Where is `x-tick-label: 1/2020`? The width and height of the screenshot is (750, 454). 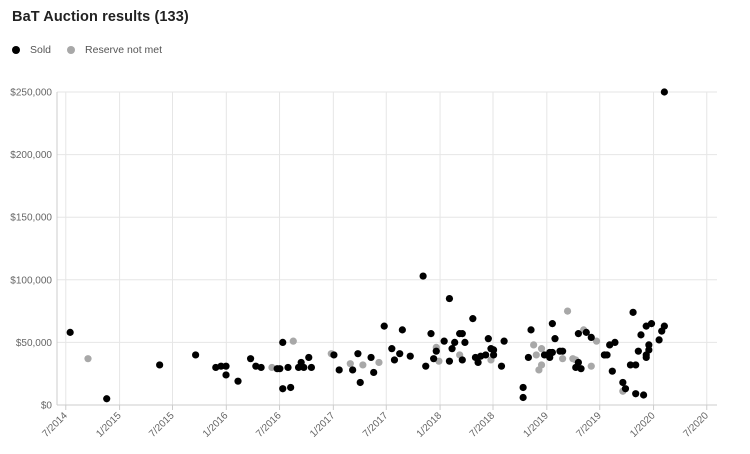
x-tick-label: 1/2020 is located at coordinates (643, 425).